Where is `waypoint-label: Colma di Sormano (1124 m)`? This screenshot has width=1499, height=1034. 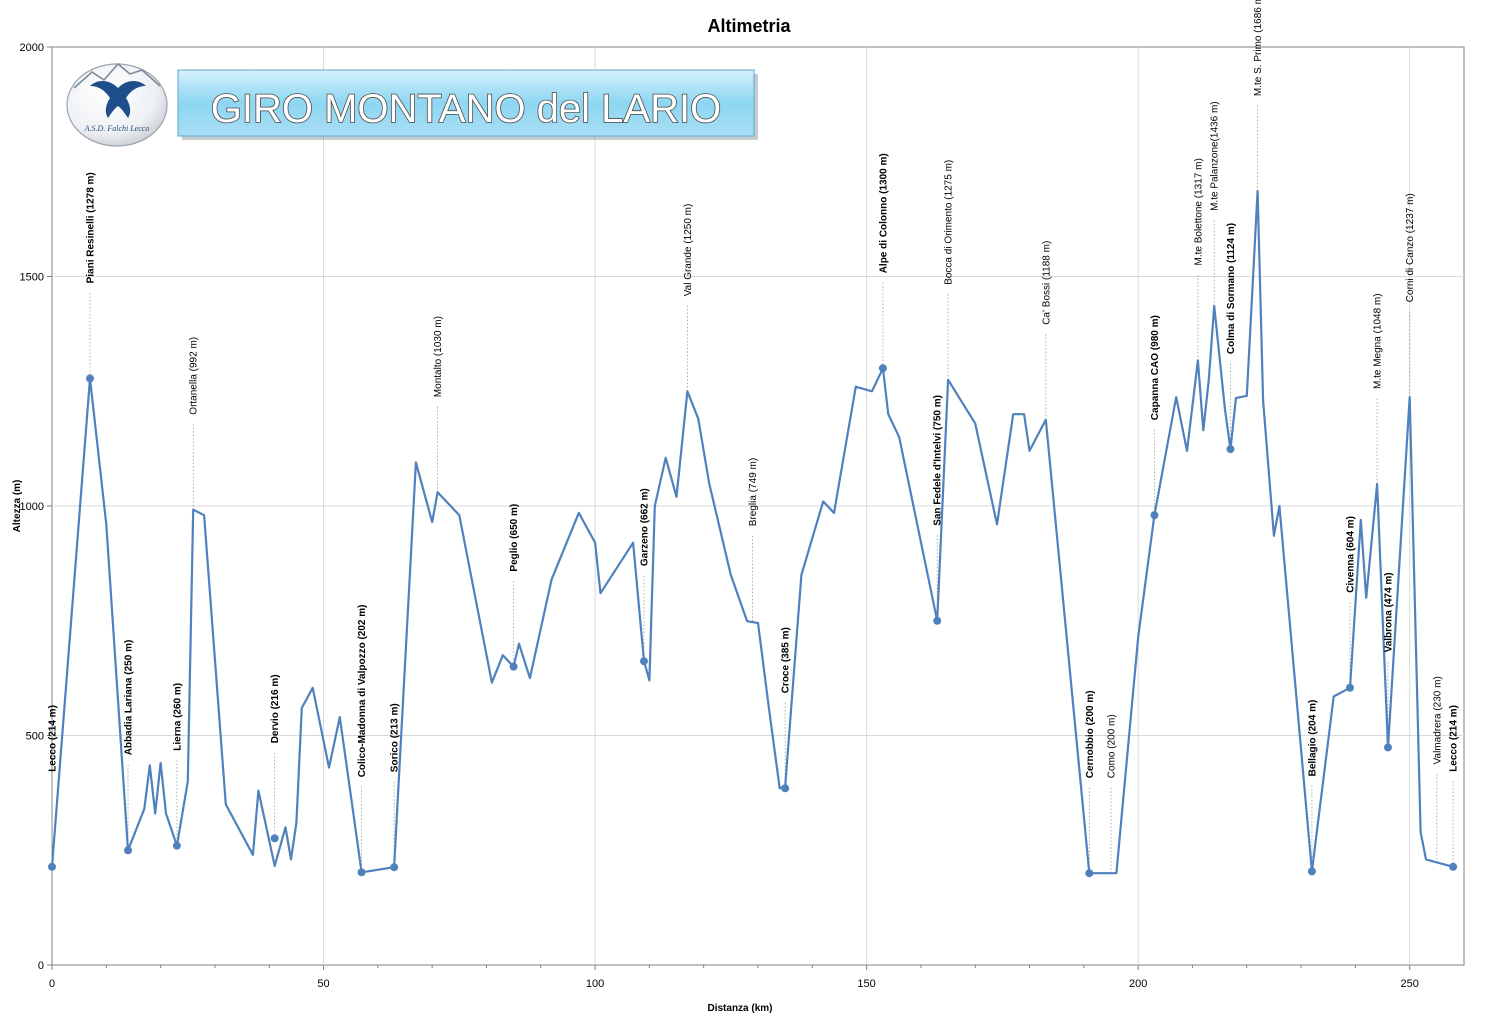 waypoint-label: Colma di Sormano (1124 m) is located at coordinates (1231, 288).